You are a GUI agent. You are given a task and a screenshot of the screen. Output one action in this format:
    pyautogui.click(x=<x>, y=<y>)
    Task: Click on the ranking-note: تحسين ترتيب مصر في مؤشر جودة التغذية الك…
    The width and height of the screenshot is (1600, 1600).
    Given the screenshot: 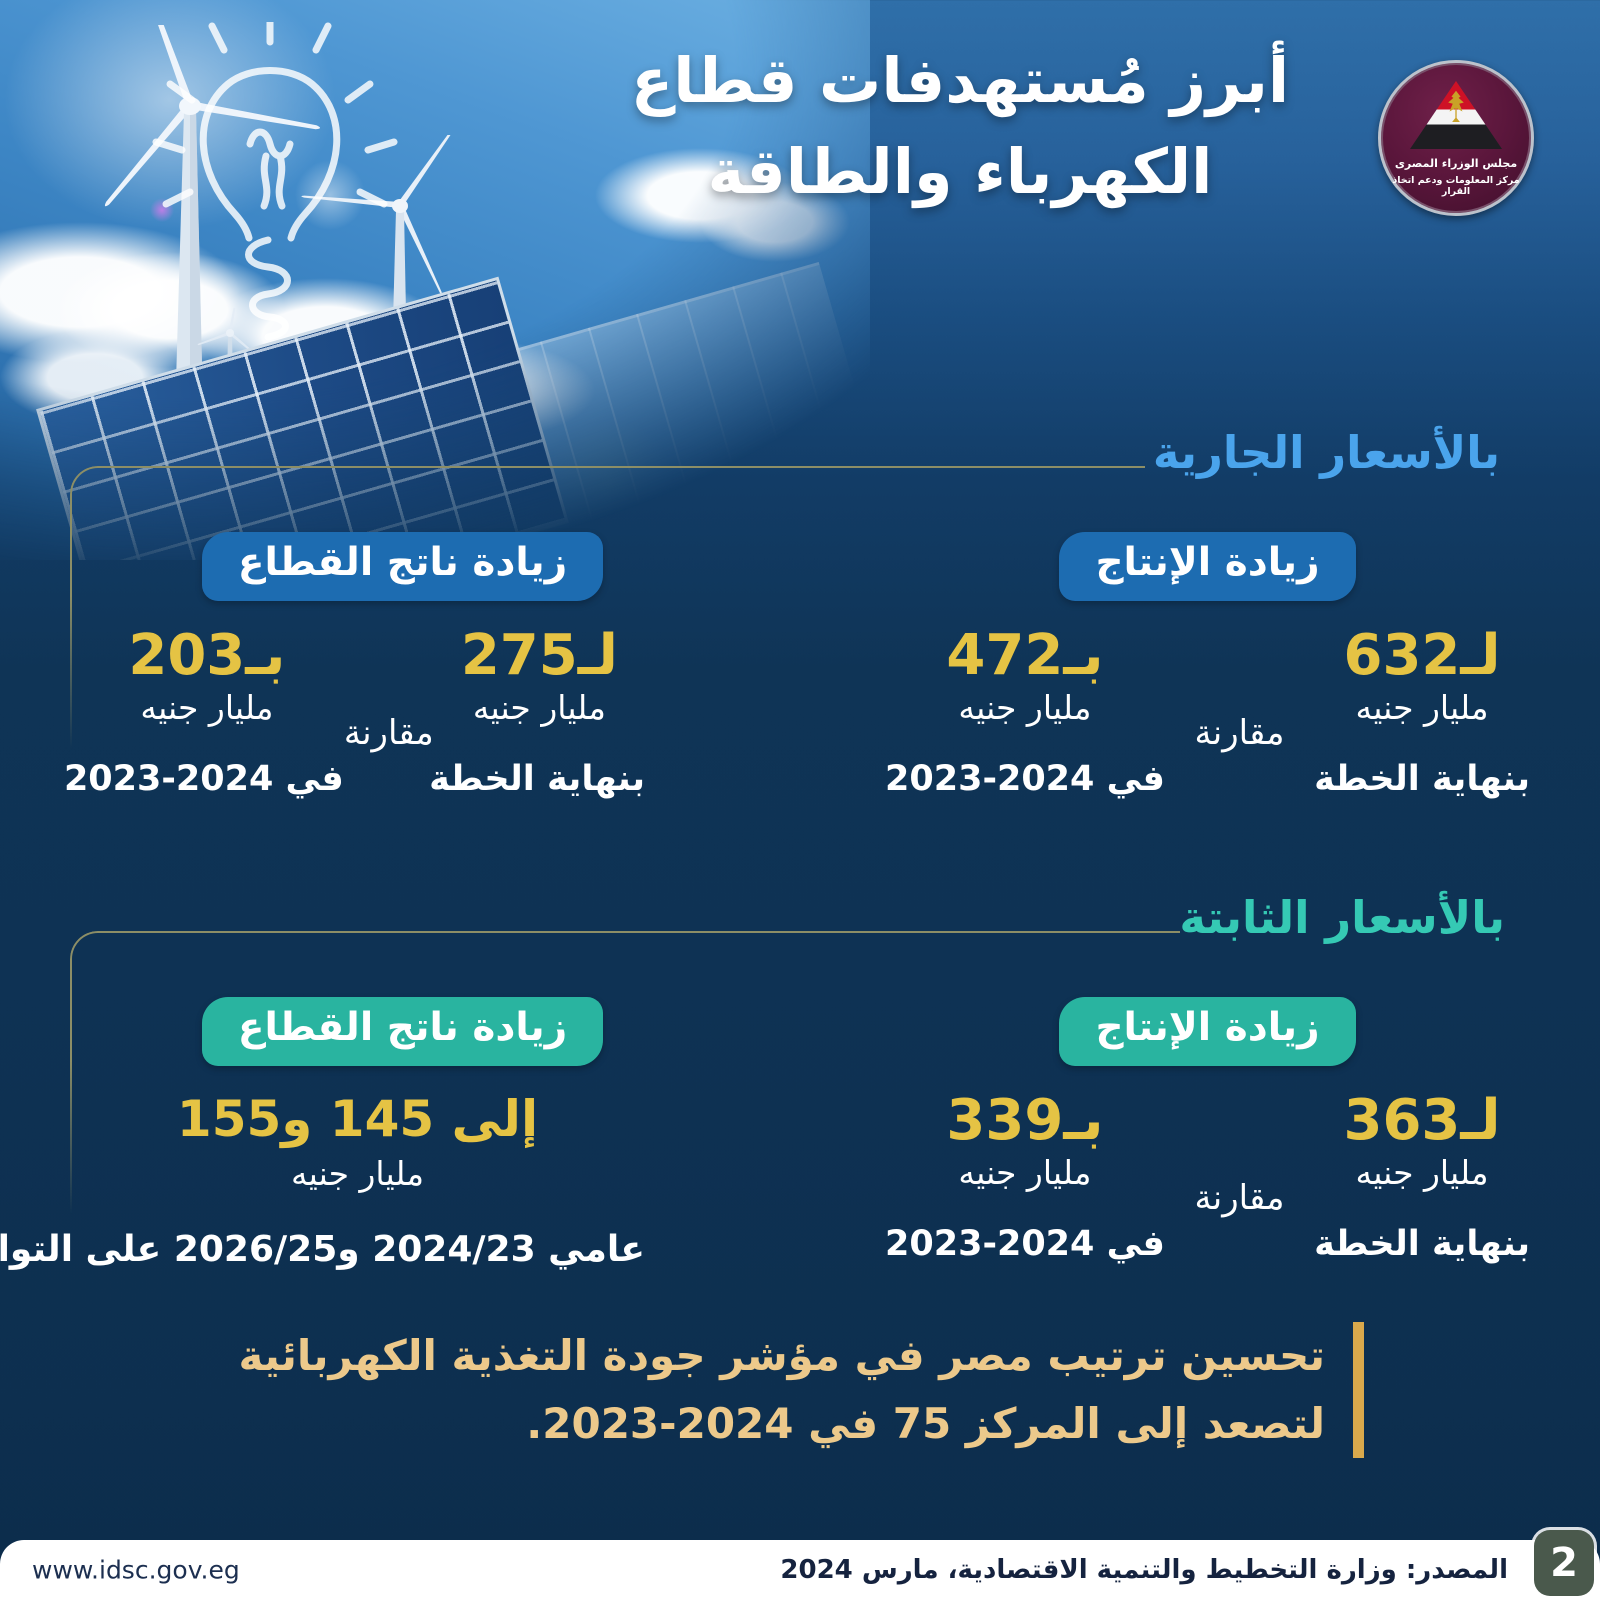 What is the action you would take?
    pyautogui.click(x=801, y=1390)
    